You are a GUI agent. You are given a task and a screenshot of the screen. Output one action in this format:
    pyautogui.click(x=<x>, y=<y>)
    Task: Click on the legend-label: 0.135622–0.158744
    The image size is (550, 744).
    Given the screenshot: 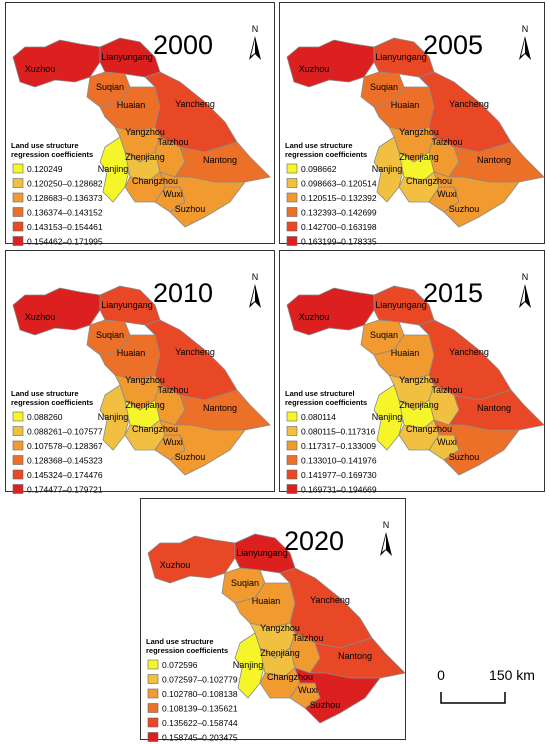 What is the action you would take?
    pyautogui.click(x=200, y=723)
    